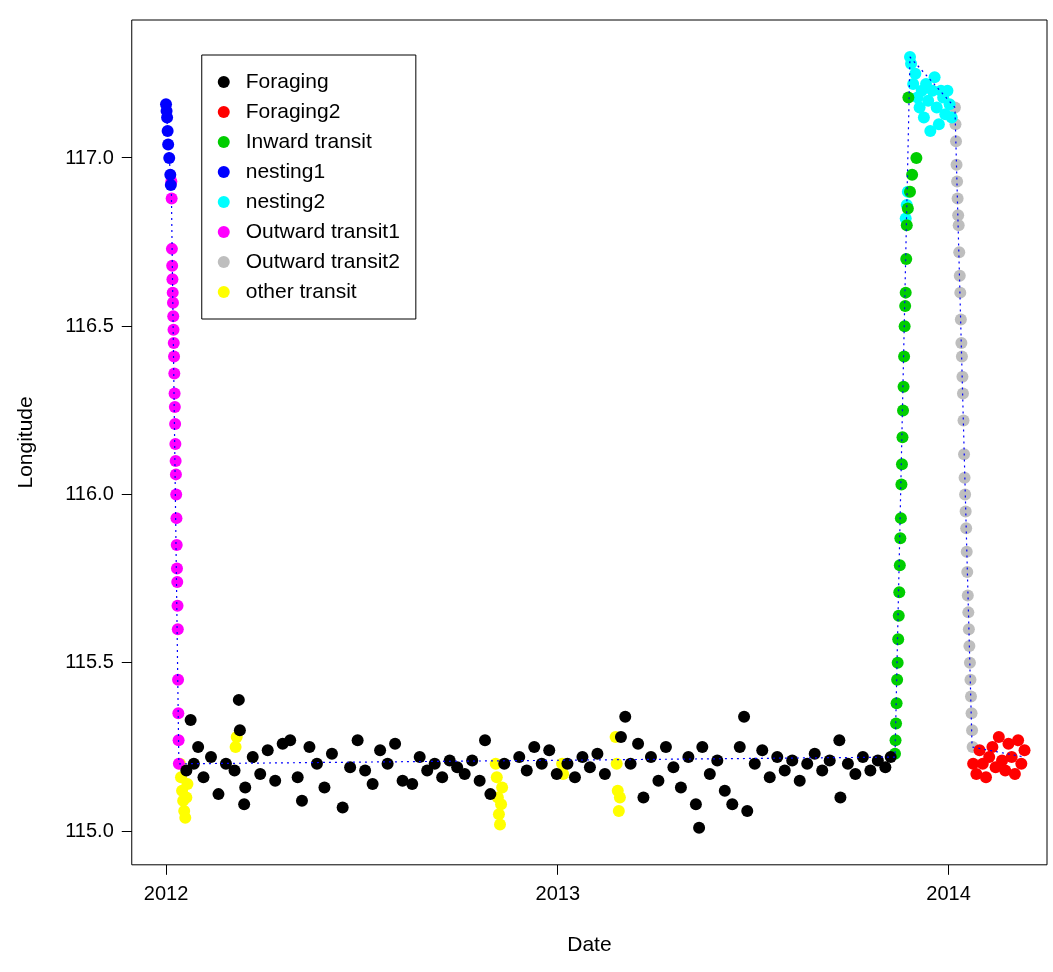 The height and width of the screenshot is (972, 1053). I want to click on y-tick-label: 115.5, so click(89, 661).